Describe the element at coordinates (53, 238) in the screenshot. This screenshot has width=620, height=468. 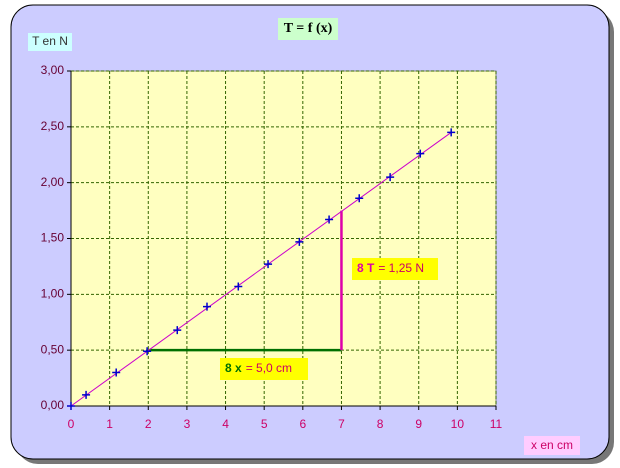
I see `y-tick-label: 1,50` at that location.